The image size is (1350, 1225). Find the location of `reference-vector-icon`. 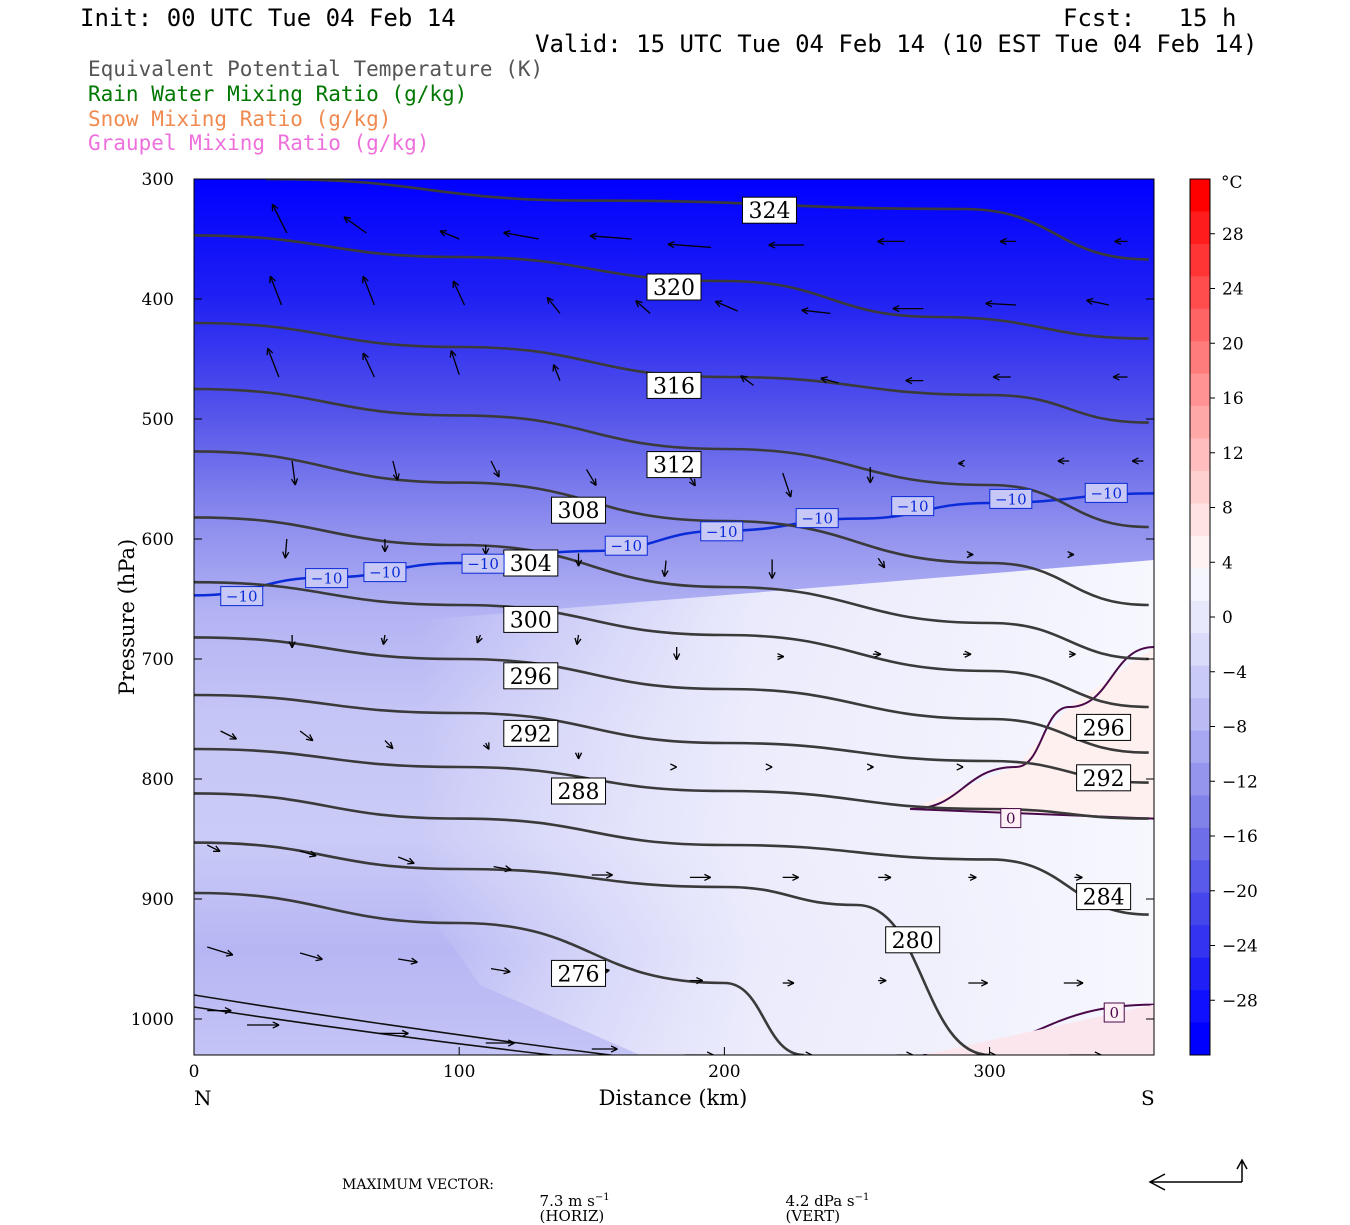

reference-vector-icon is located at coordinates (1198, 1175).